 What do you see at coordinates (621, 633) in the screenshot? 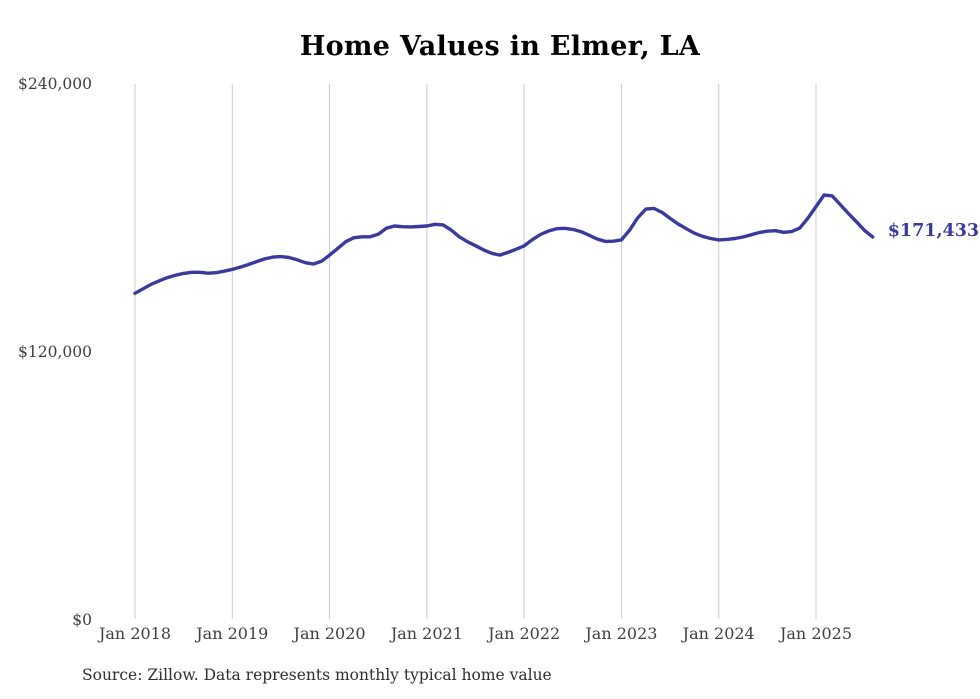
I see `x-tick-label: Jan 2023` at bounding box center [621, 633].